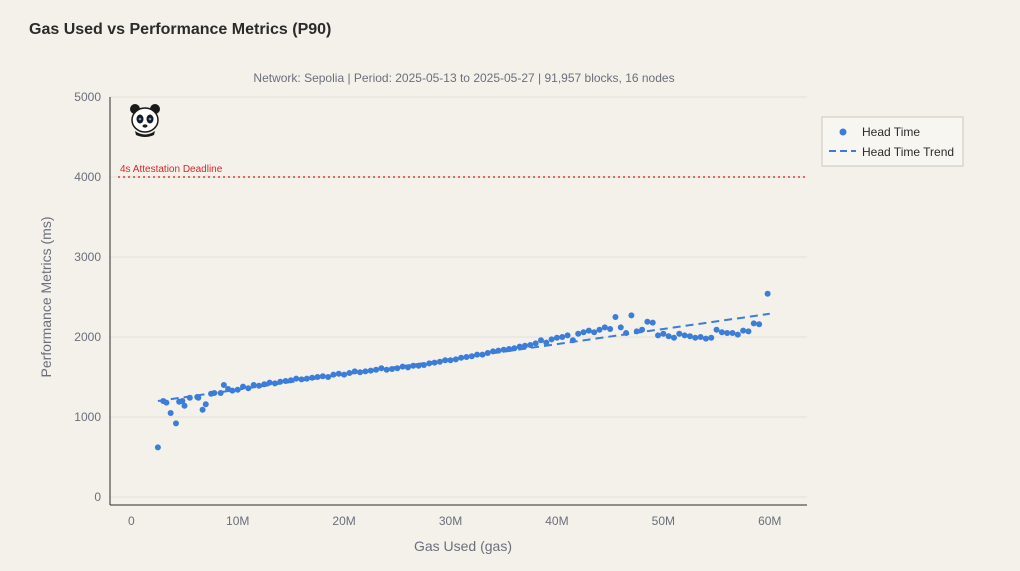 The width and height of the screenshot is (1020, 571). What do you see at coordinates (892, 141) in the screenshot?
I see `legend: Head Time Head Time Trend` at bounding box center [892, 141].